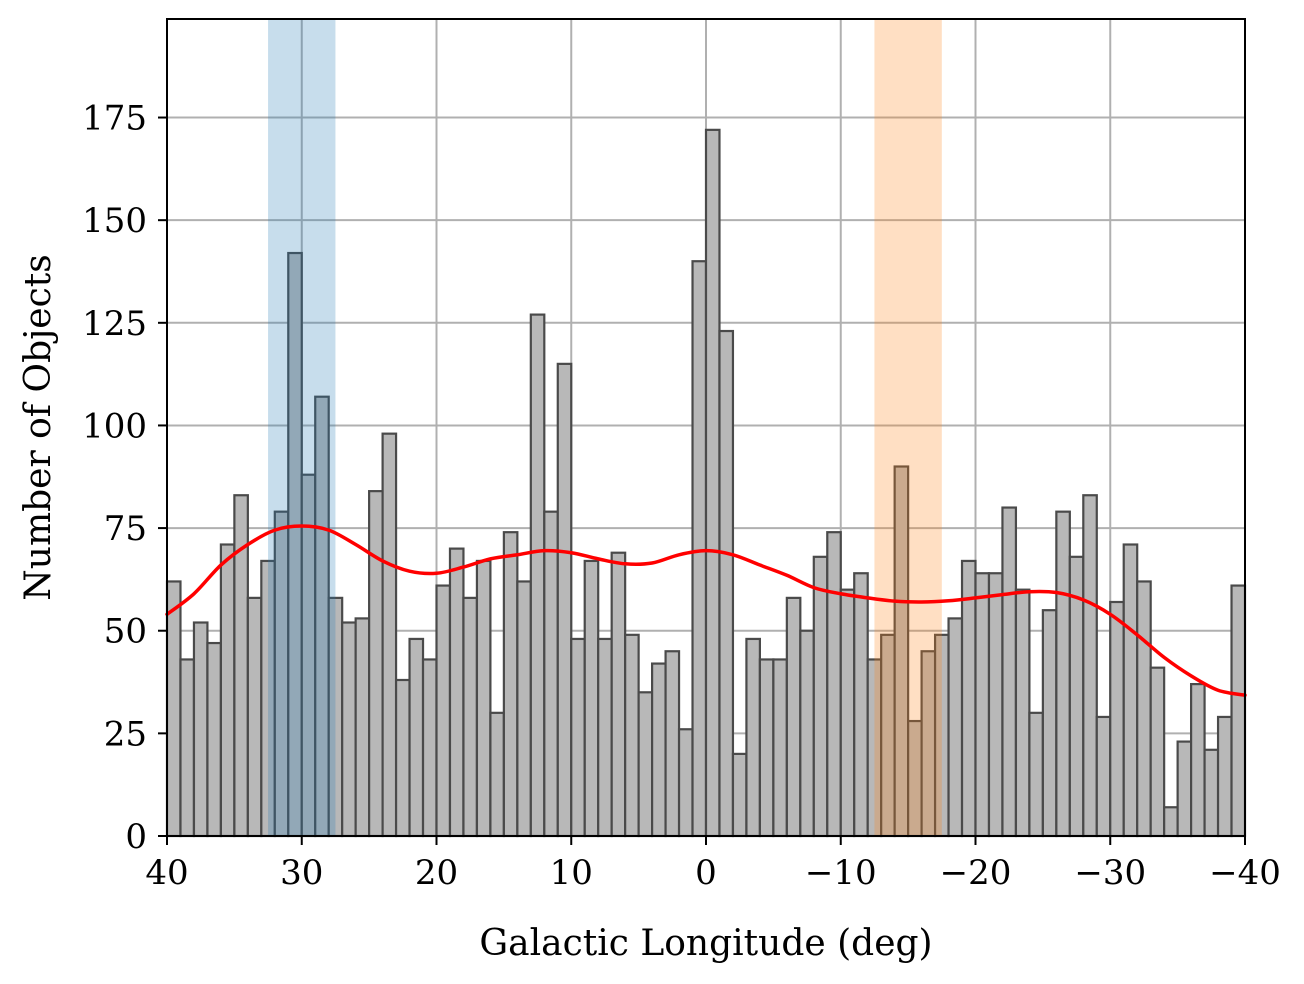 The width and height of the screenshot is (1304, 984). What do you see at coordinates (706, 873) in the screenshot?
I see `x-tick-label: 0` at bounding box center [706, 873].